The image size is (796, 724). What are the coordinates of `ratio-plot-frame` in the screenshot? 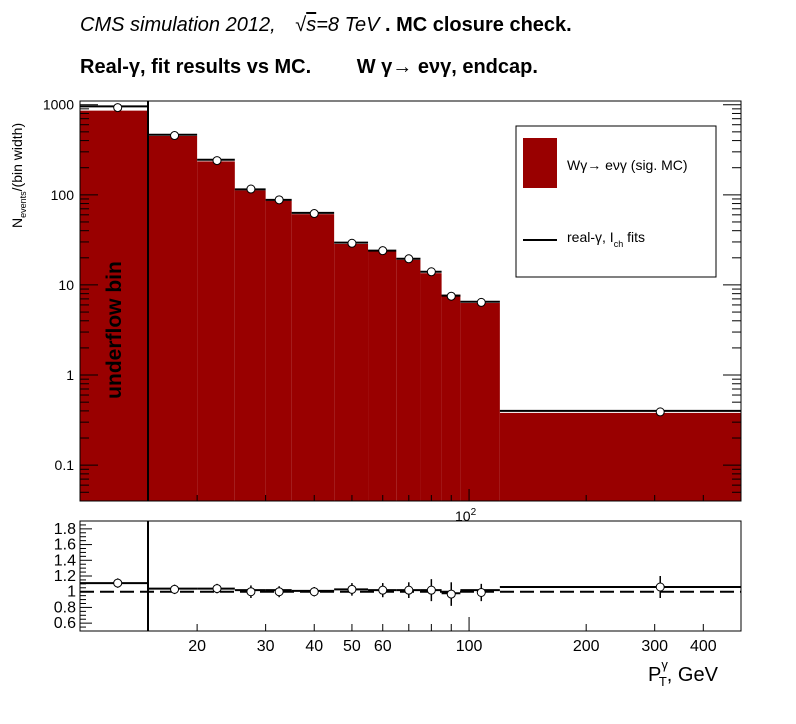 It's located at (410, 576).